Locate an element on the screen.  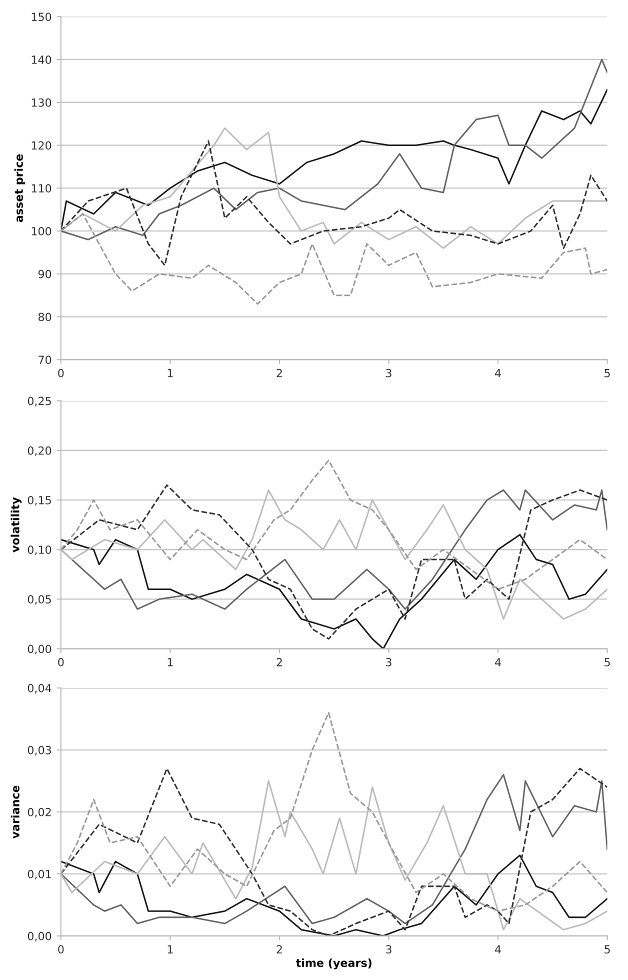
y-tick-label: 120 is located at coordinates (42, 145).